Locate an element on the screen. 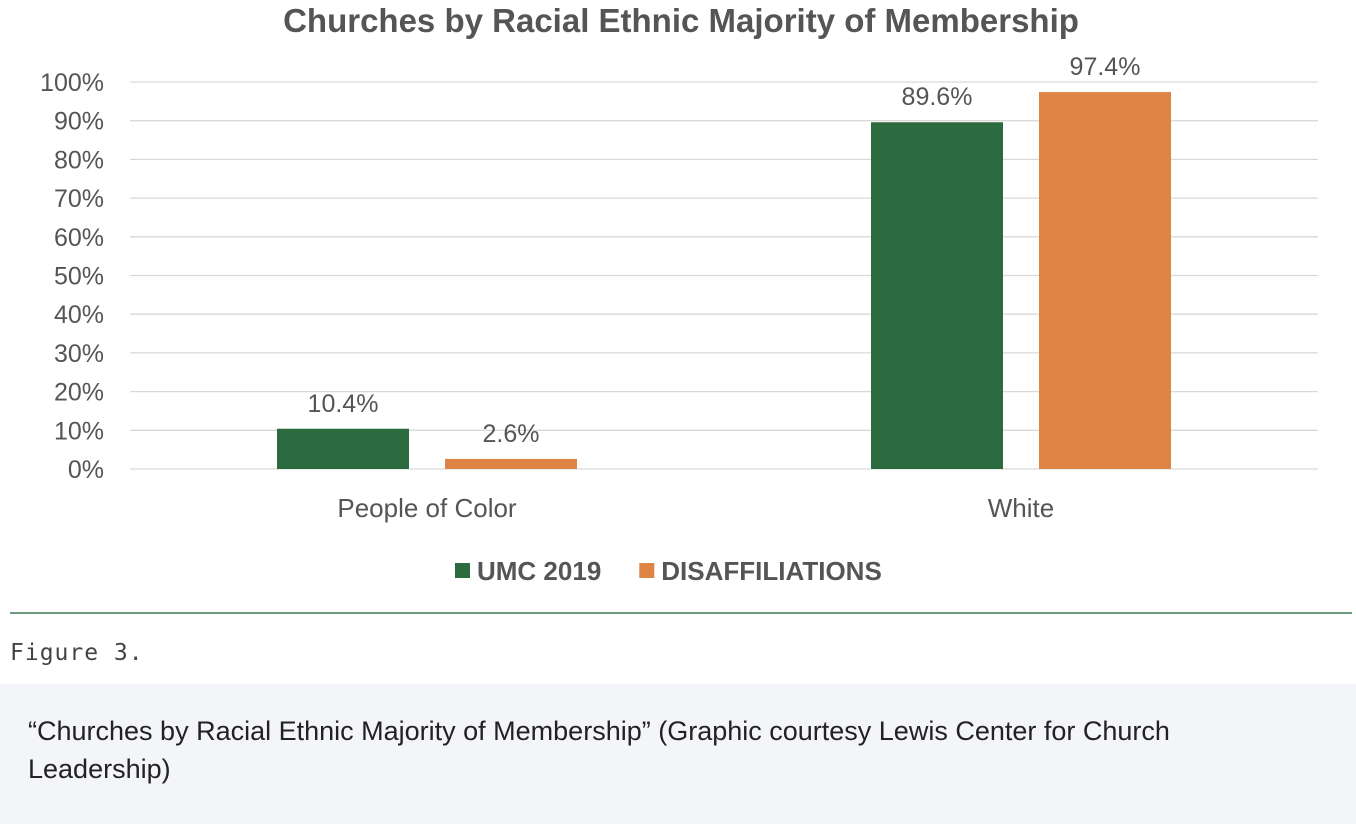  figure-label: Figure 3. is located at coordinates (77, 653).